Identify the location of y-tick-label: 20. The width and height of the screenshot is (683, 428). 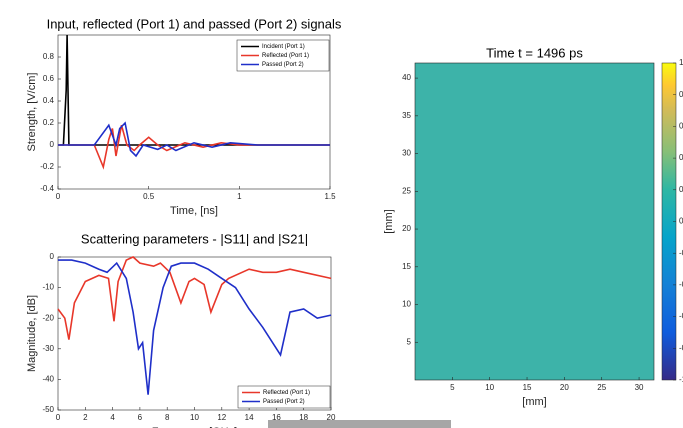
(406, 228).